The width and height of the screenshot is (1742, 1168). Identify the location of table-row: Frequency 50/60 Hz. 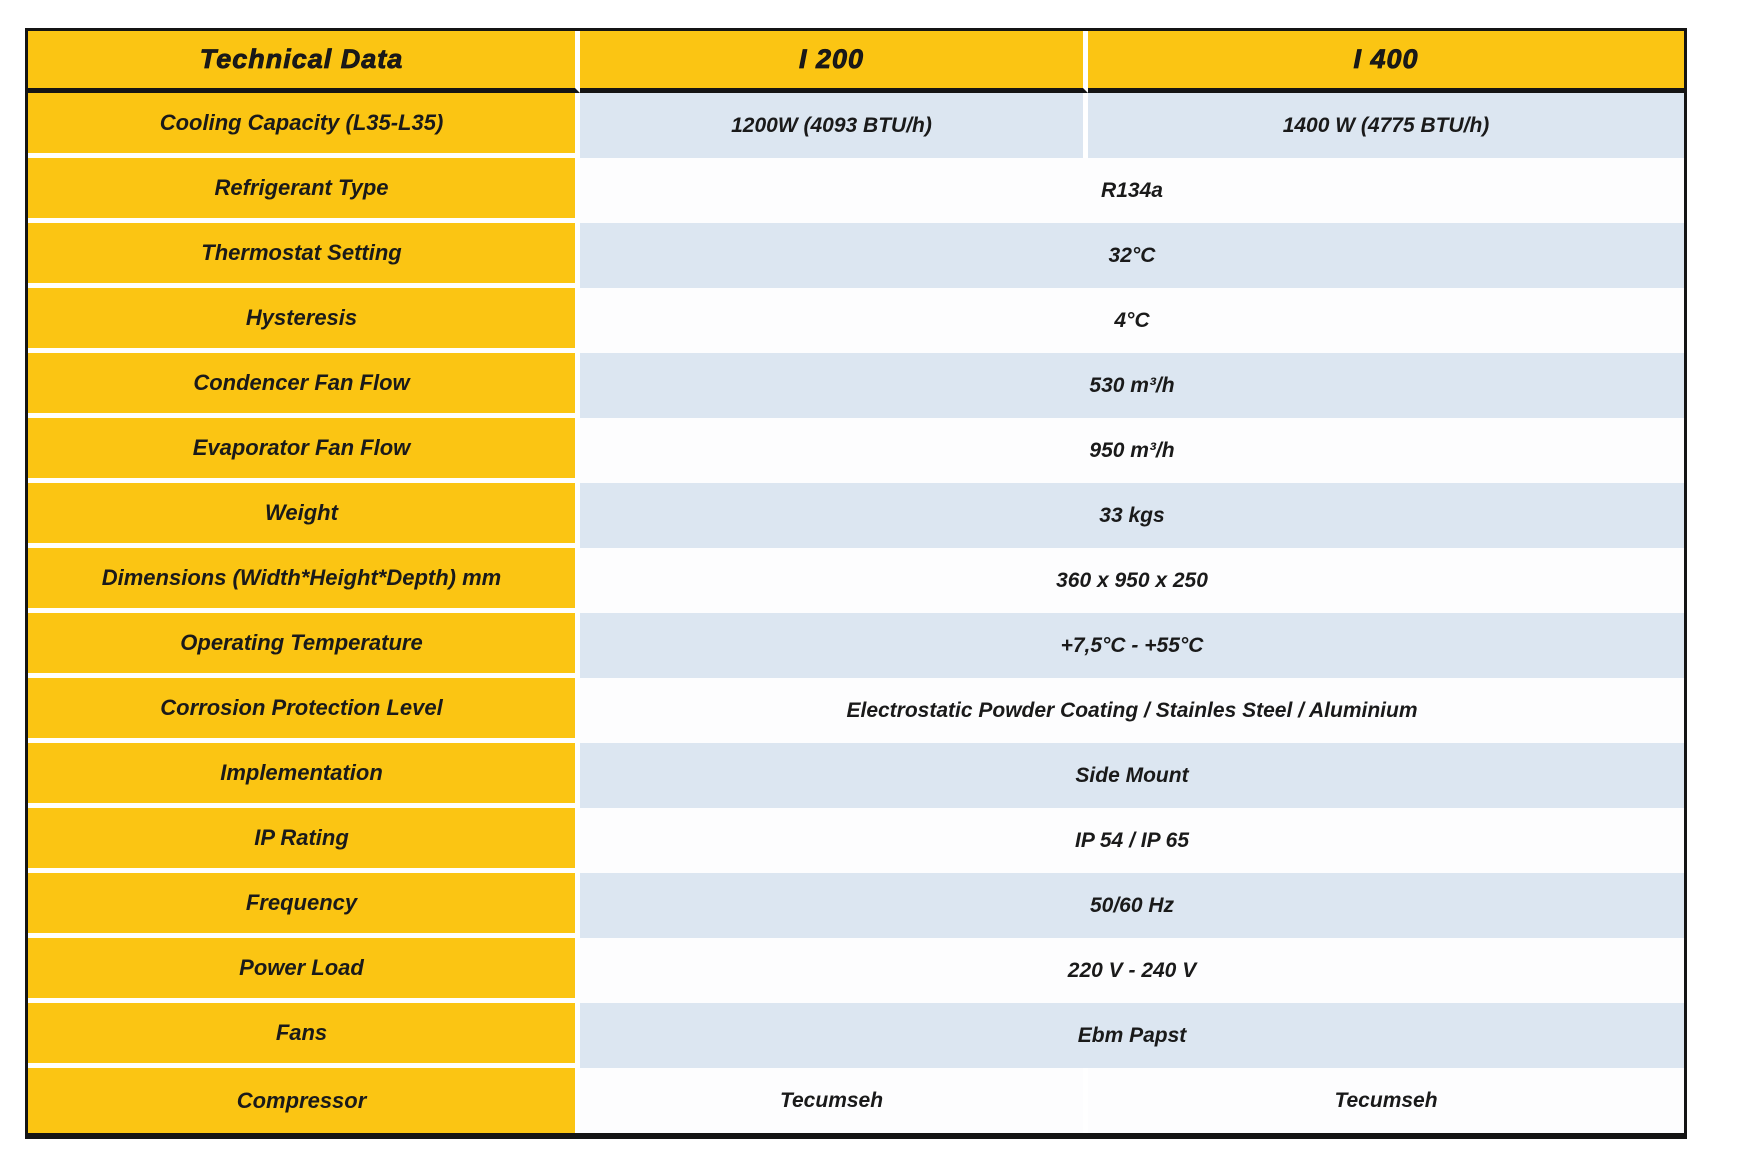
(856, 905).